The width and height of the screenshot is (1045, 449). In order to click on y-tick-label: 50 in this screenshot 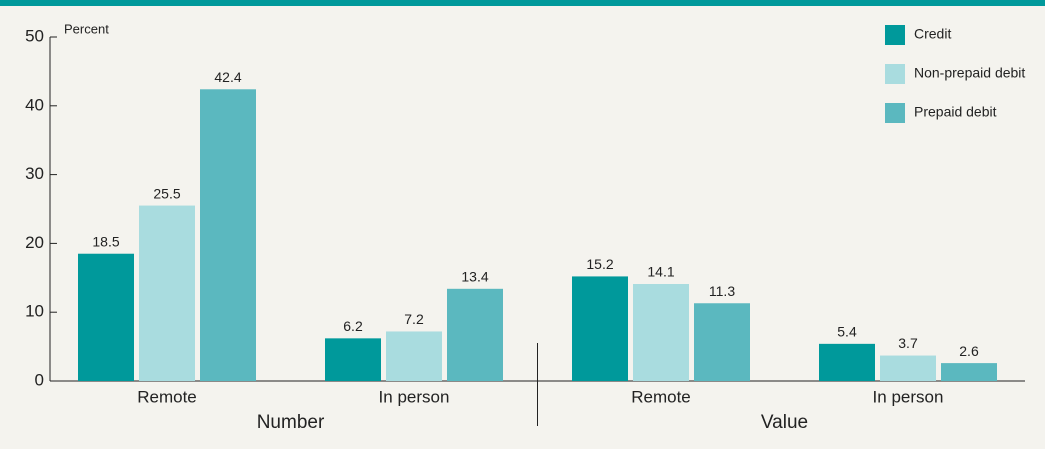, I will do `click(34, 35)`.